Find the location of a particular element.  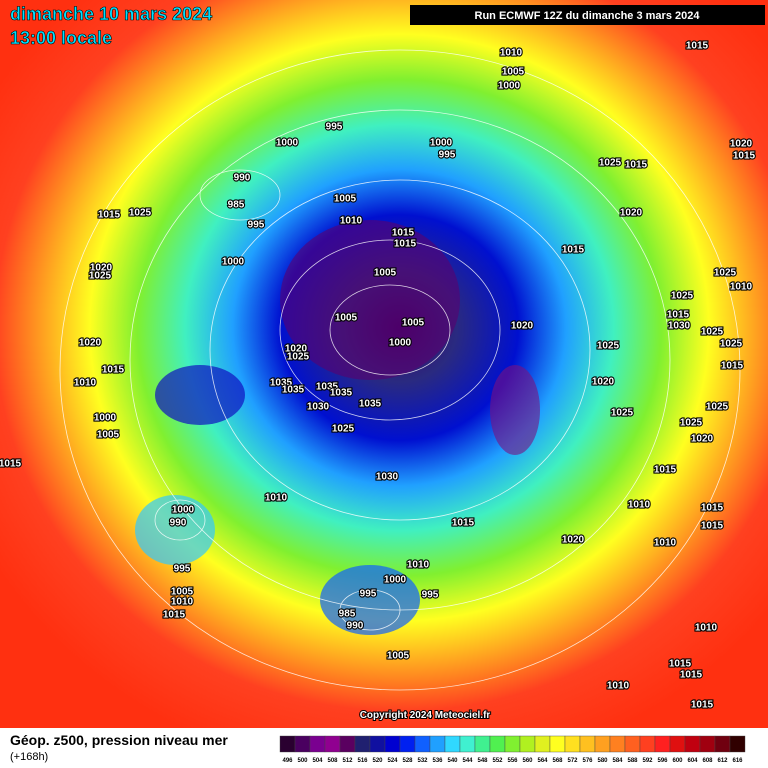

legend-label: 584 is located at coordinates (617, 761).